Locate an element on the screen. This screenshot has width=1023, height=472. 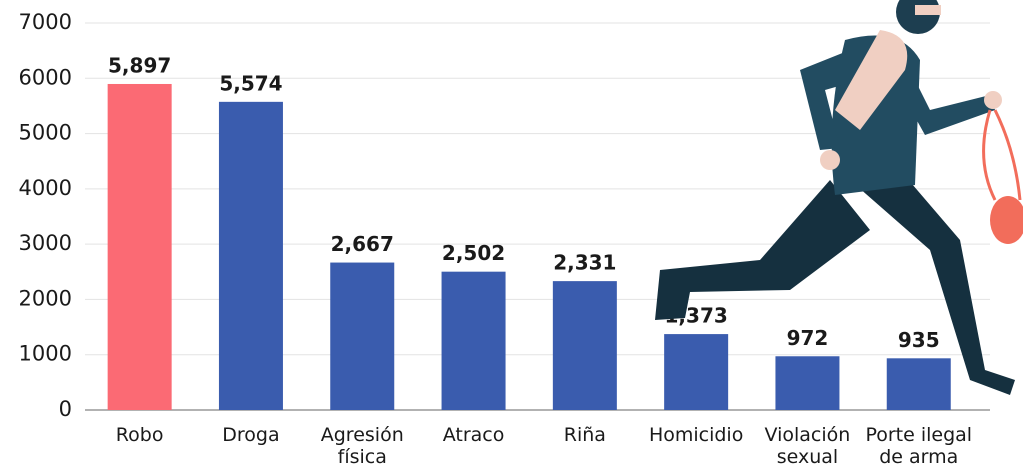
x-tick-label: Droga is located at coordinates (251, 435).